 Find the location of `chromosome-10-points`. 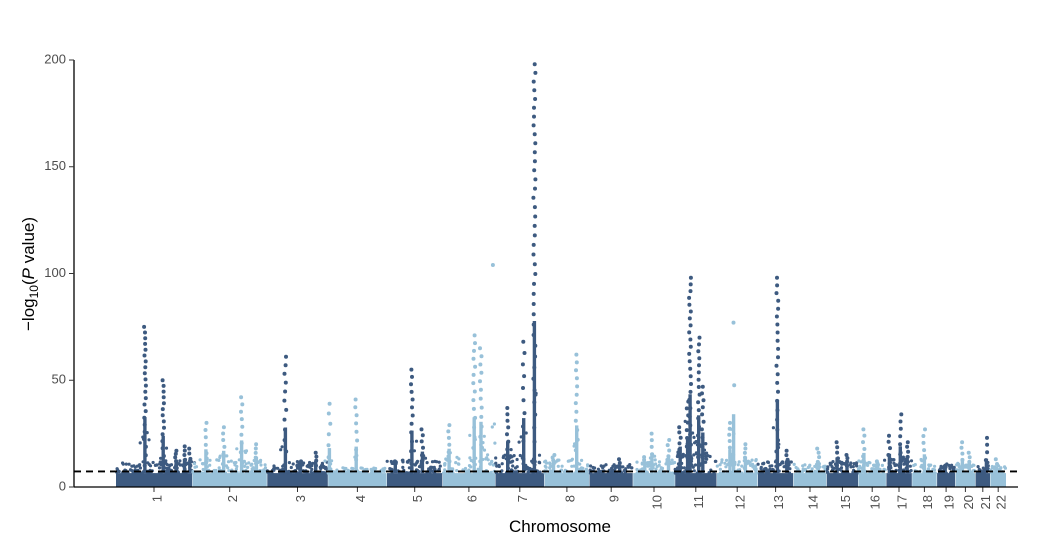

chromosome-10-points is located at coordinates (655, 459).